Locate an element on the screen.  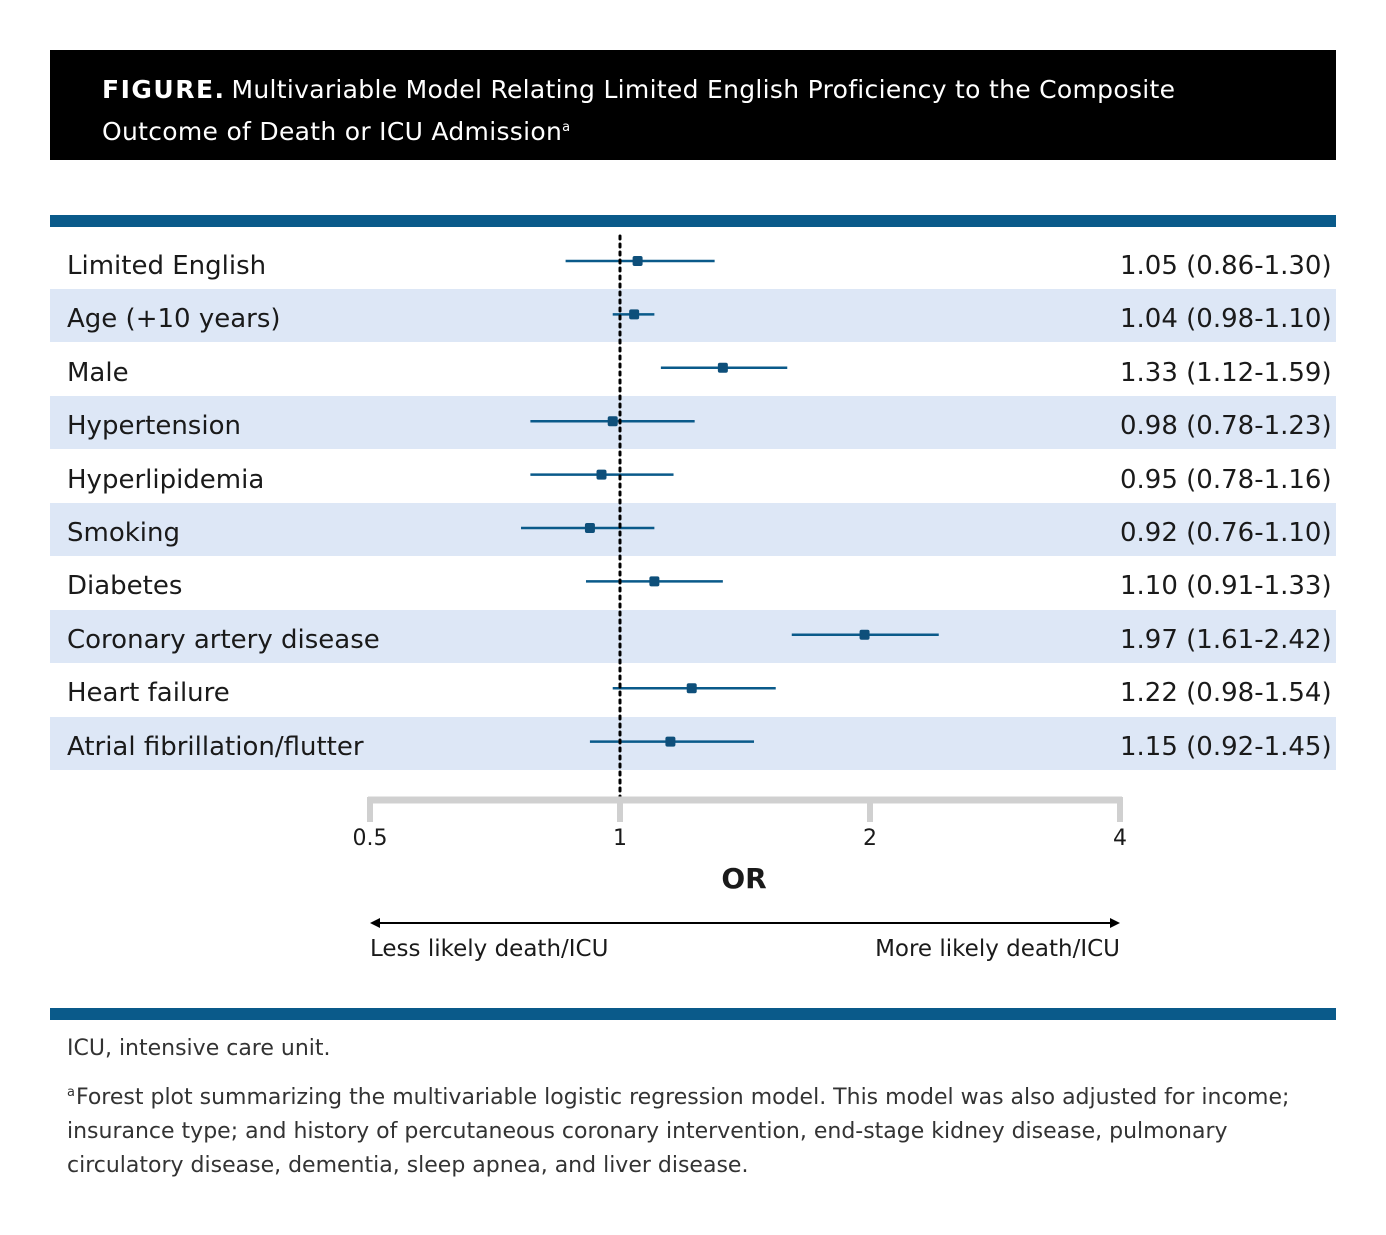
x-tick-label: 1 is located at coordinates (620, 838).